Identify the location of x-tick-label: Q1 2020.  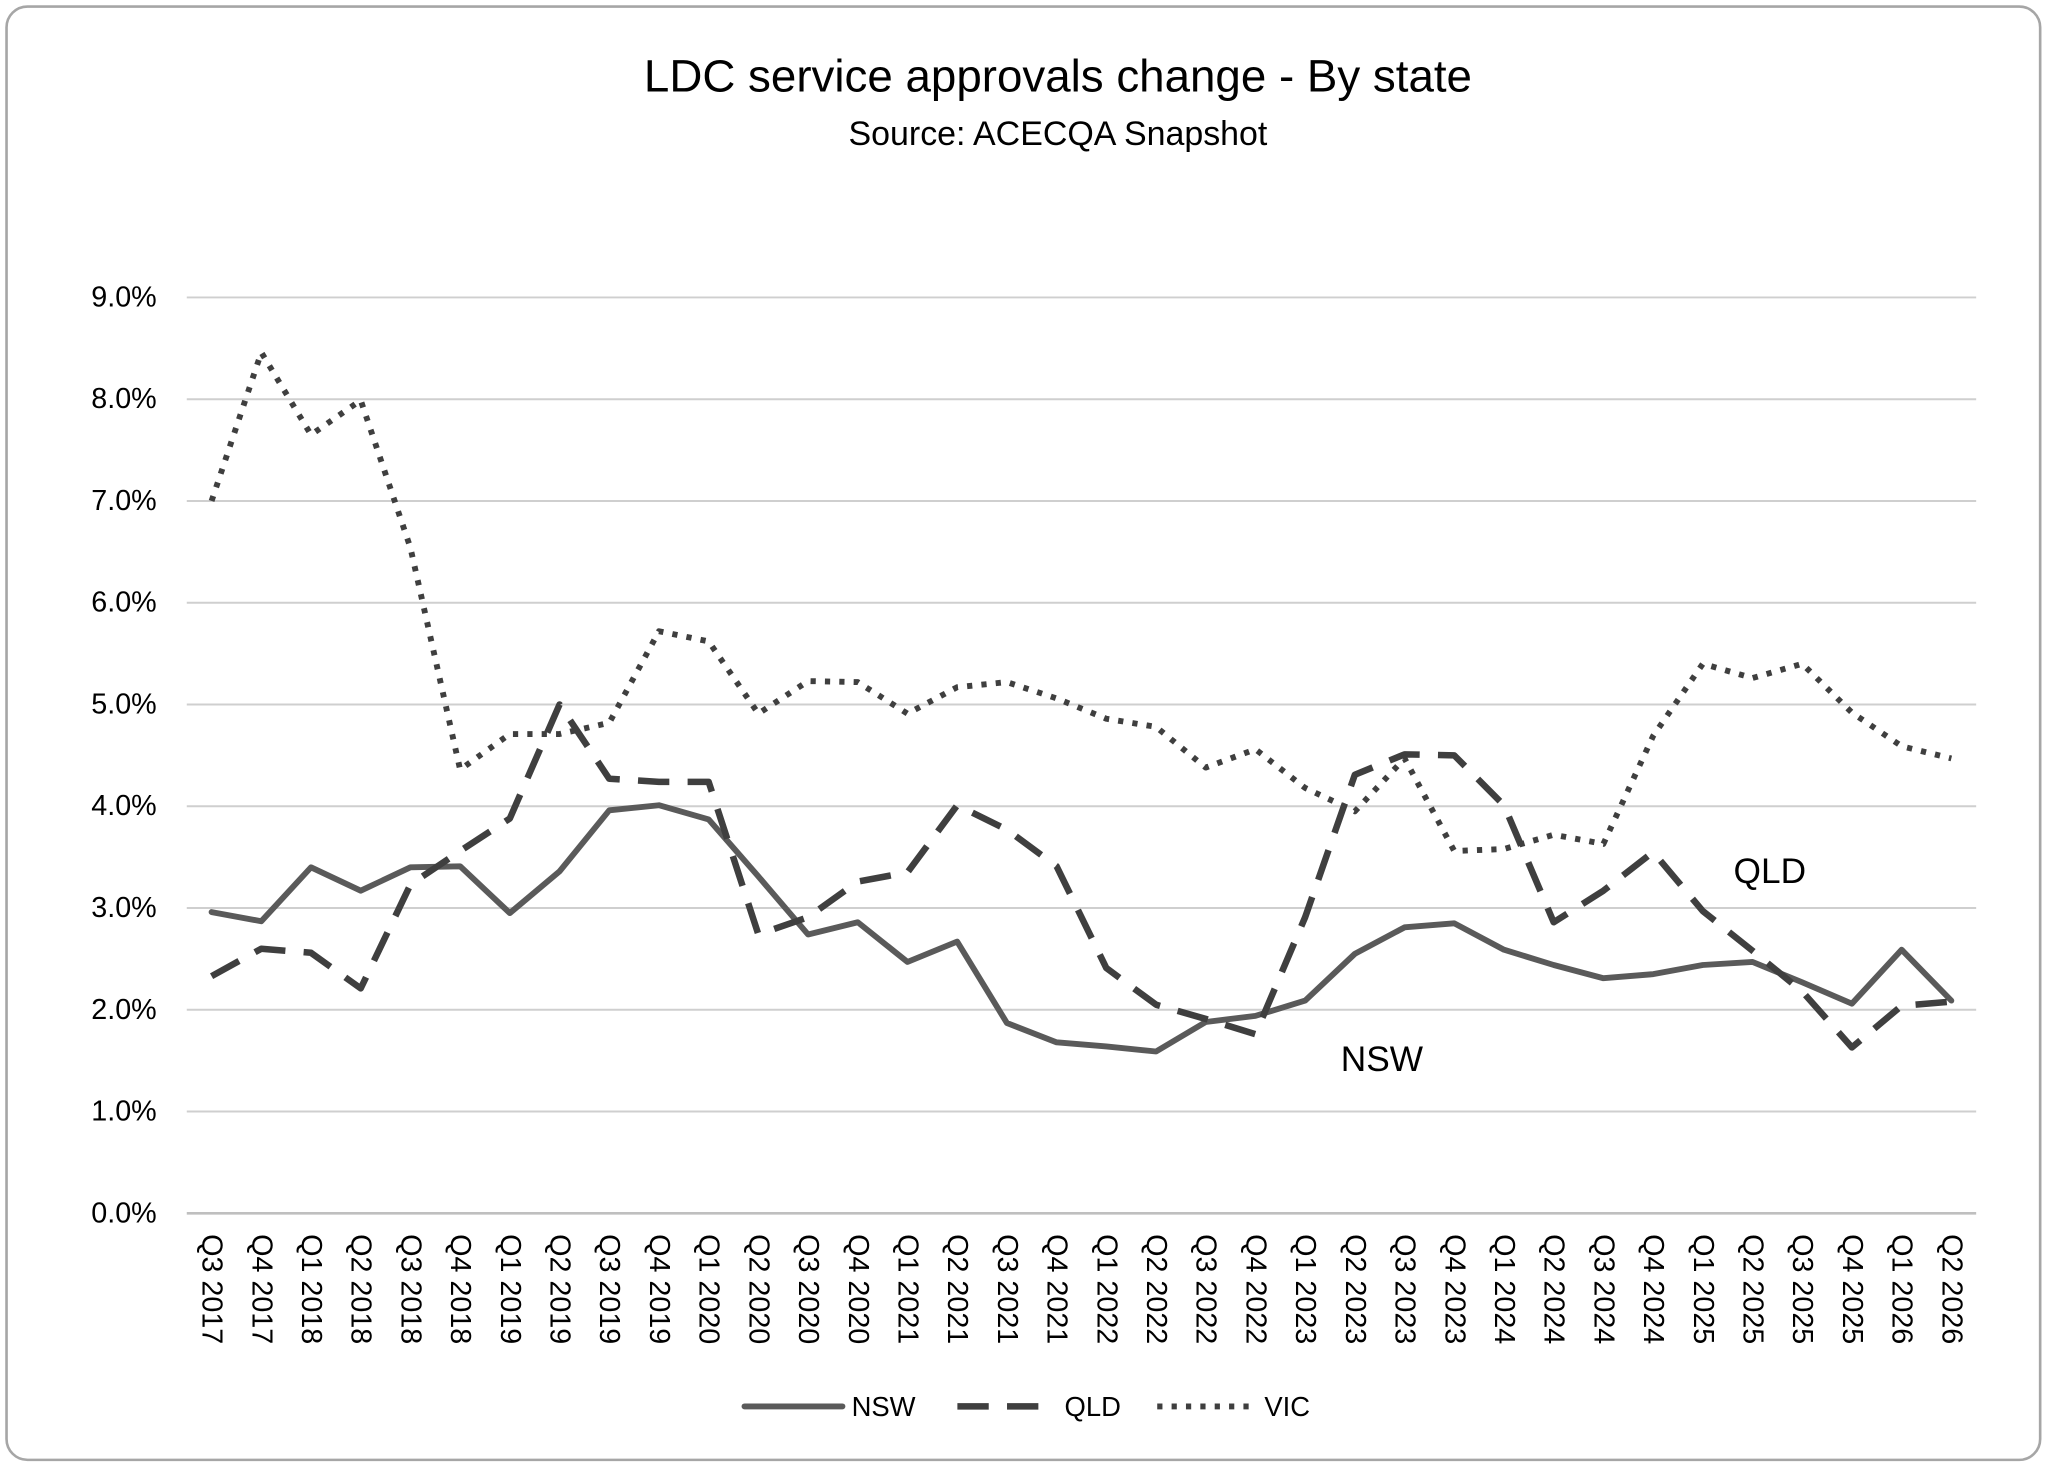
(709, 1289).